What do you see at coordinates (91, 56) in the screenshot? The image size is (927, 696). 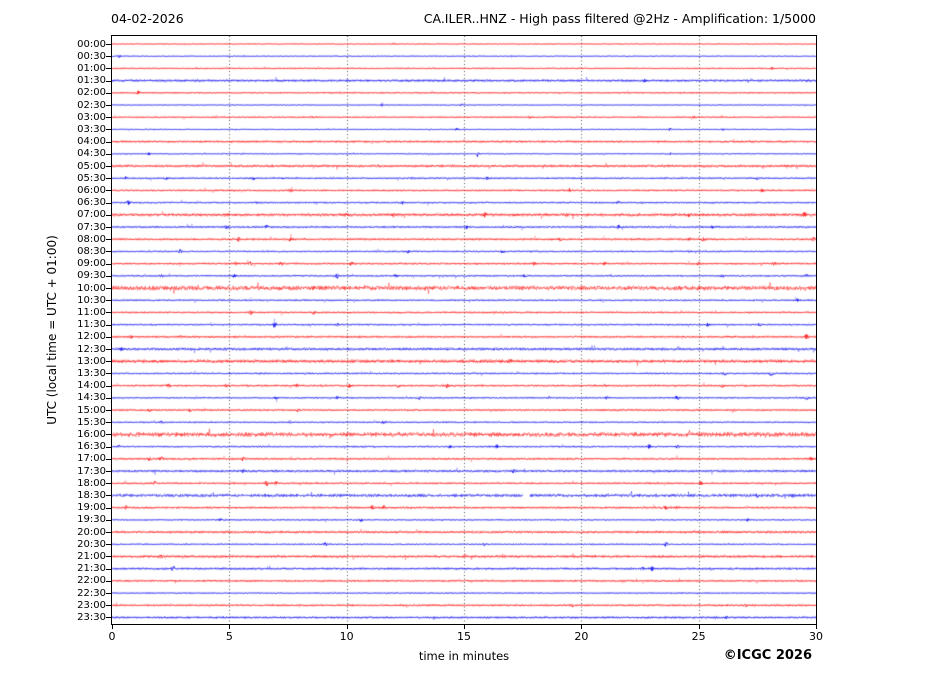 I see `y-tick-label: 00:30` at bounding box center [91, 56].